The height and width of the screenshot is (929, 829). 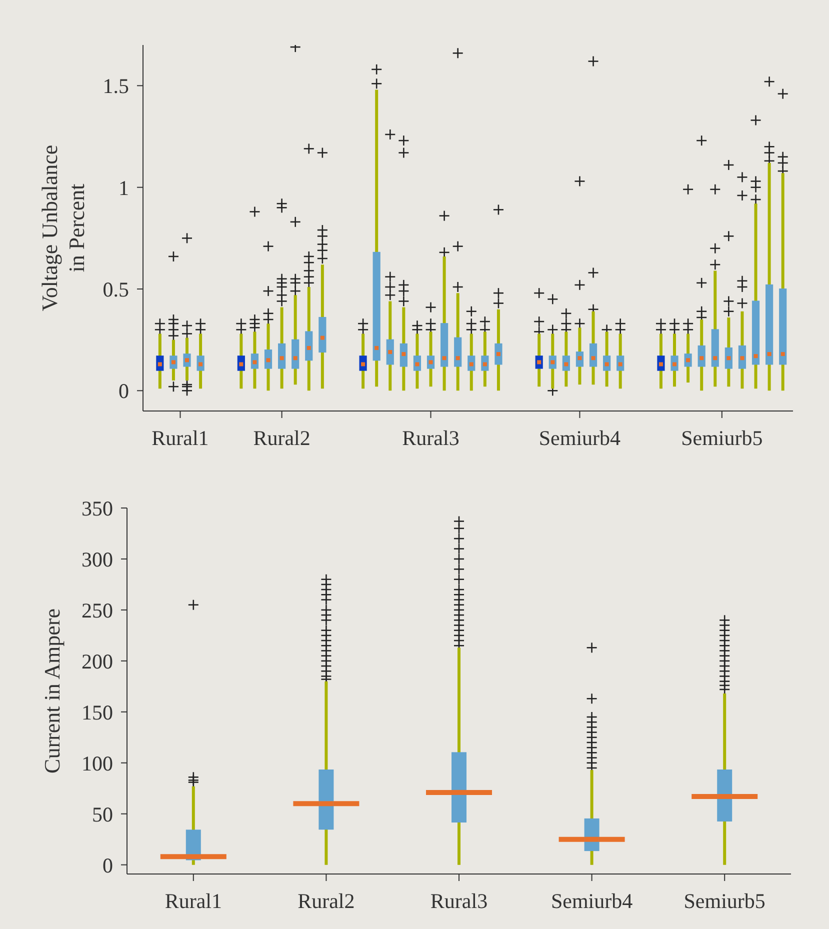 I want to click on y-tick-label: 0.5, so click(x=115, y=289).